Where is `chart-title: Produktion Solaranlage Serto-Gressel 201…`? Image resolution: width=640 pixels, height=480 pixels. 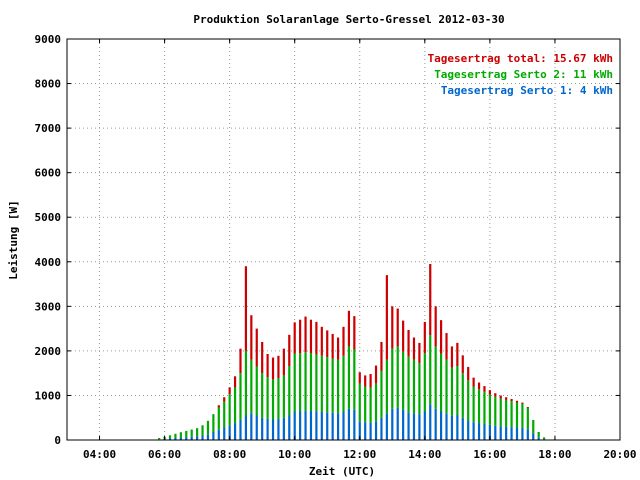
chart-title: Produktion Solaranlage Serto-Gressel 201… is located at coordinates (348, 19).